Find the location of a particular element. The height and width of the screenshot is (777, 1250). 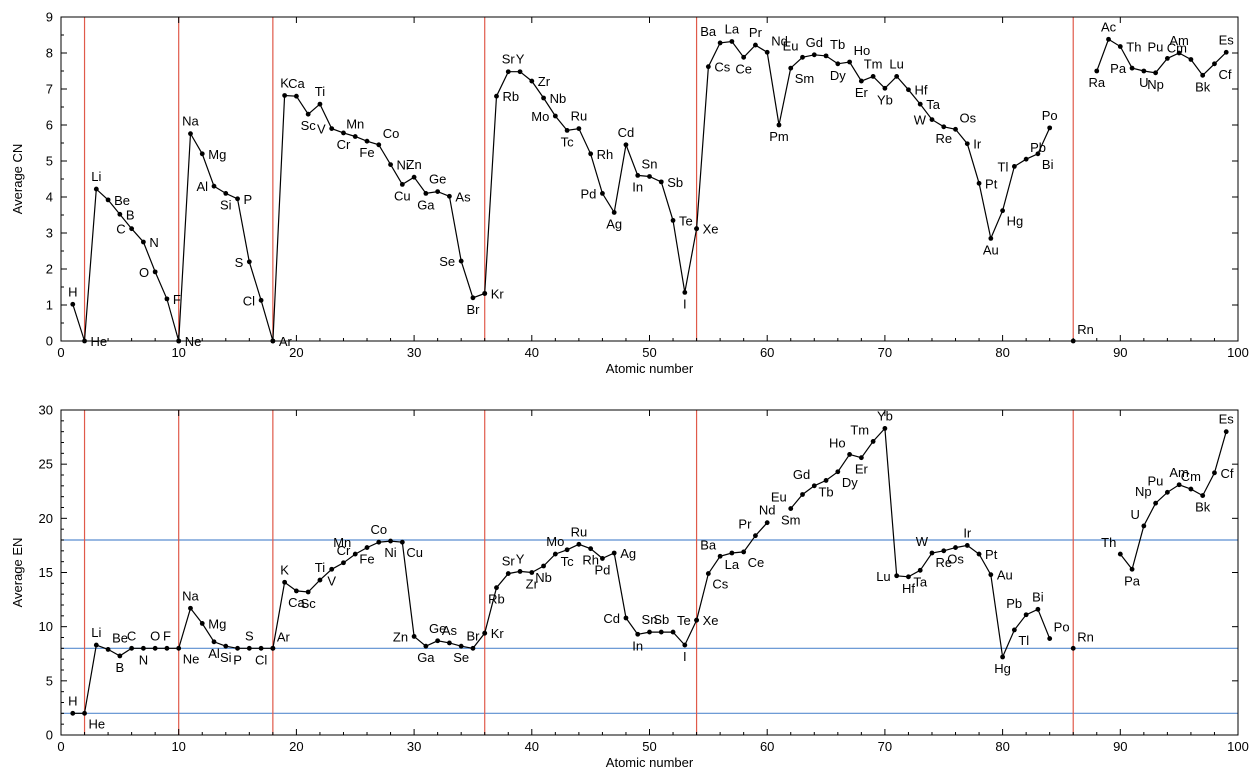

element-label: S is located at coordinates (249, 635).